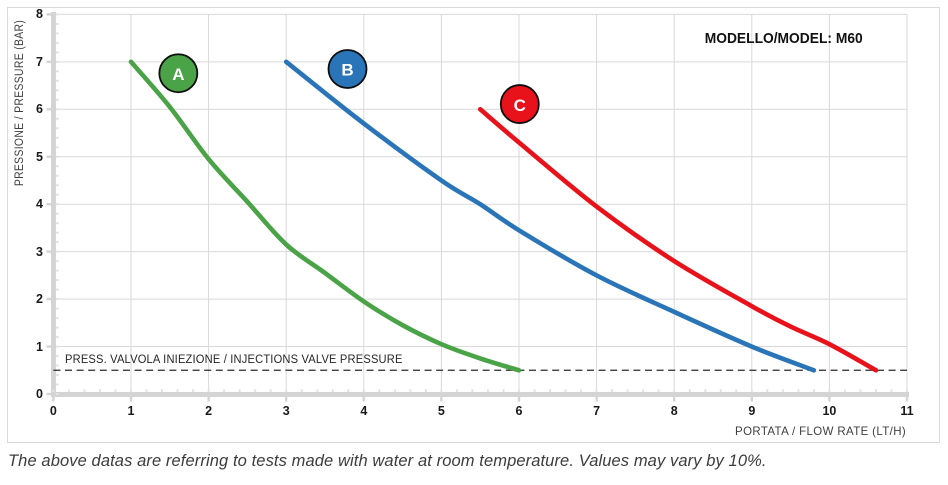 Image resolution: width=948 pixels, height=485 pixels. Describe the element at coordinates (441, 411) in the screenshot. I see `x-tick-label: 5` at that location.